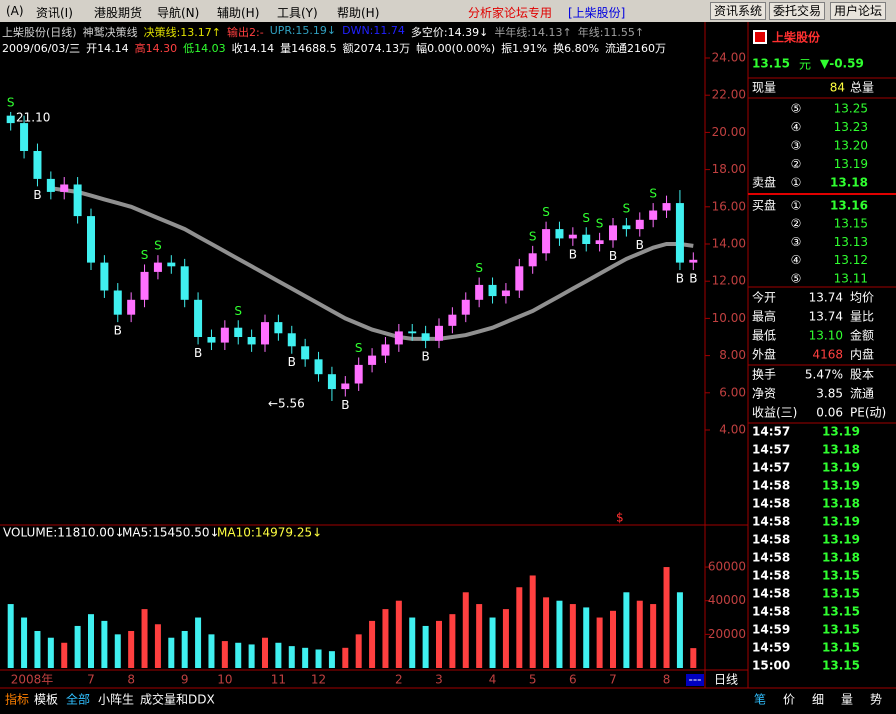 Image resolution: width=896 pixels, height=714 pixels. I want to click on label: 流通, so click(862, 394).